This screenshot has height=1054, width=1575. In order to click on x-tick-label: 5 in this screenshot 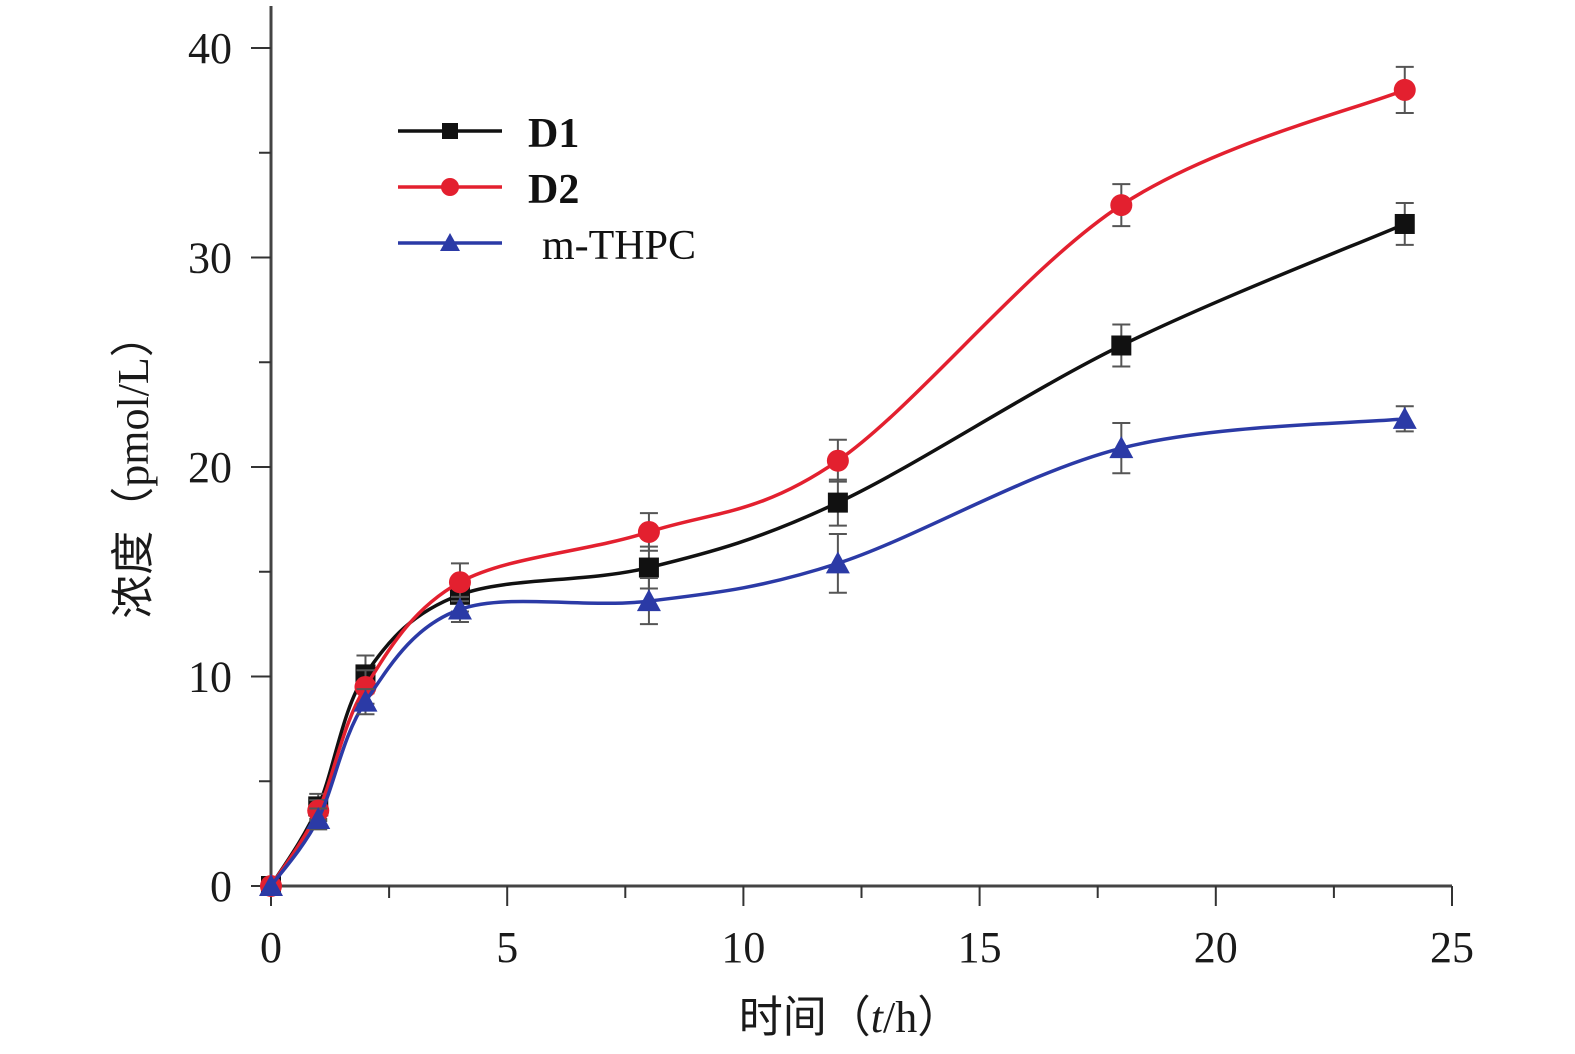, I will do `click(507, 947)`.